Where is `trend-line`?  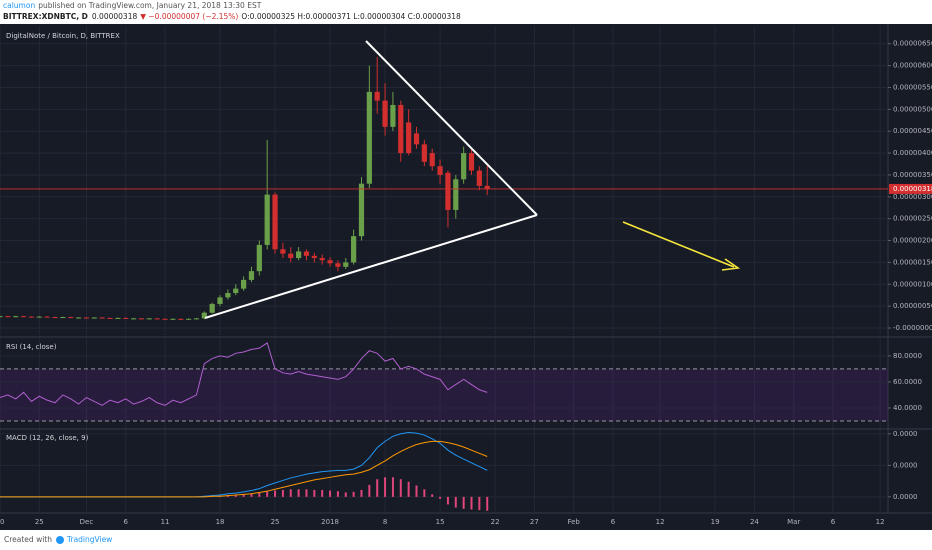 trend-line is located at coordinates (451, 128).